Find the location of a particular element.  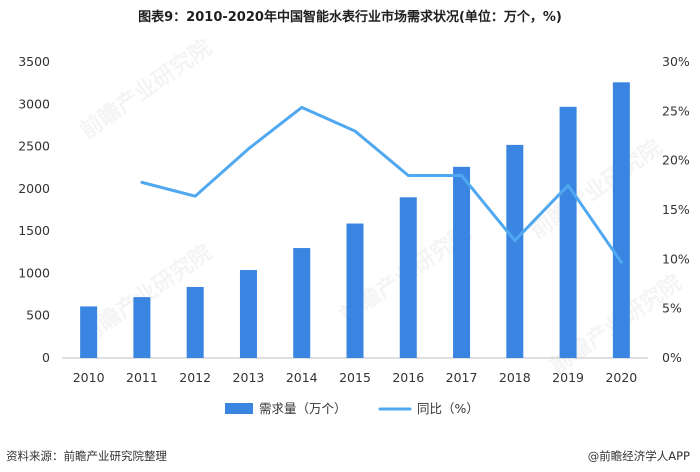

bar-2018 is located at coordinates (515, 251).